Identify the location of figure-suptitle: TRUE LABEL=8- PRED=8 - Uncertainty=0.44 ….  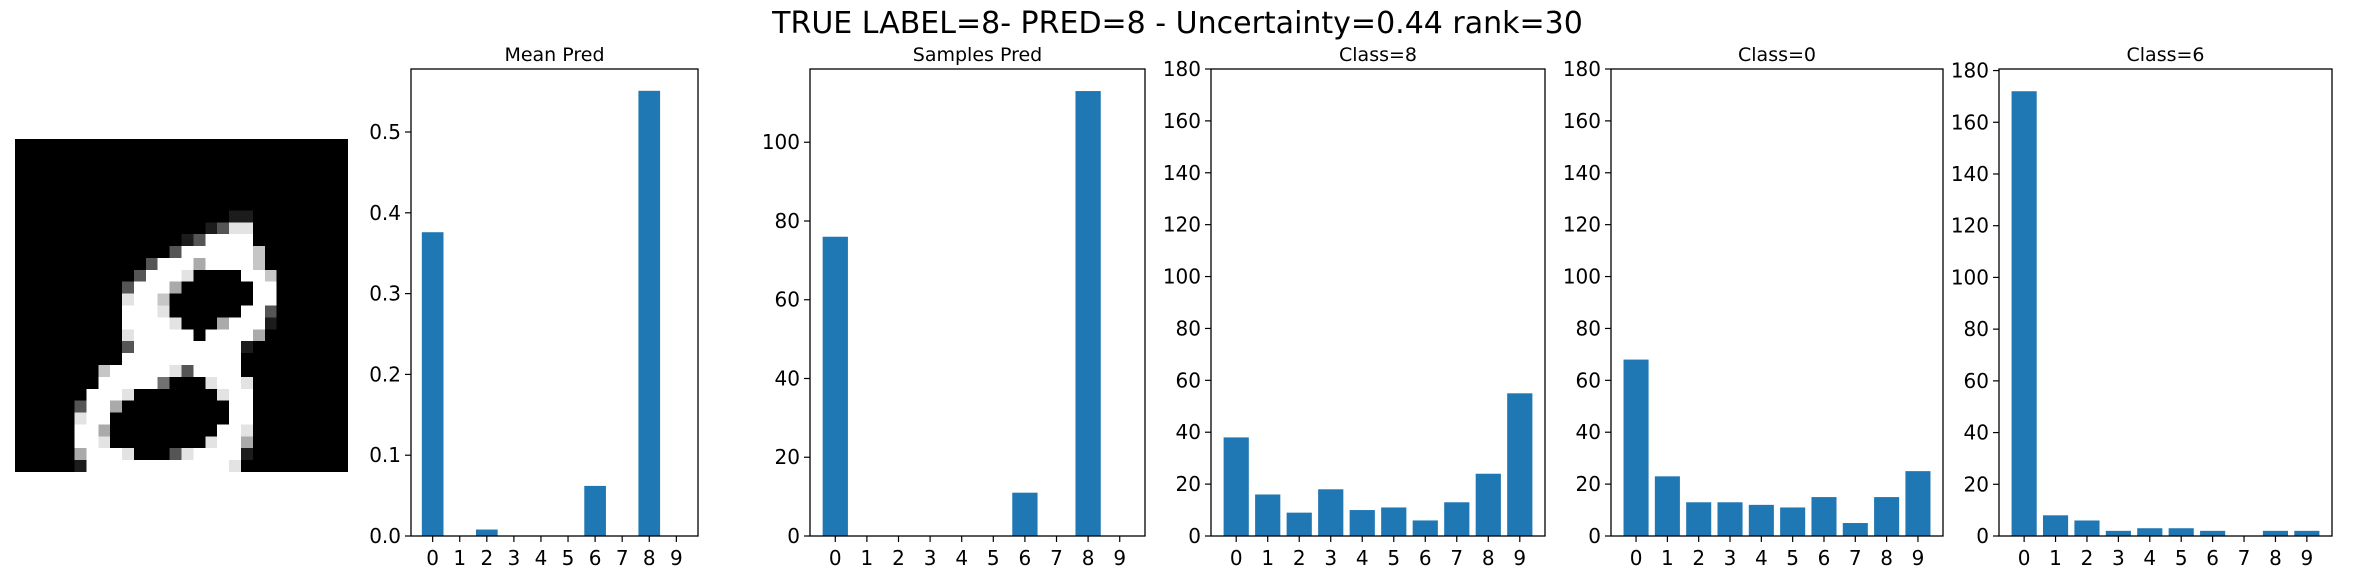
(1177, 23).